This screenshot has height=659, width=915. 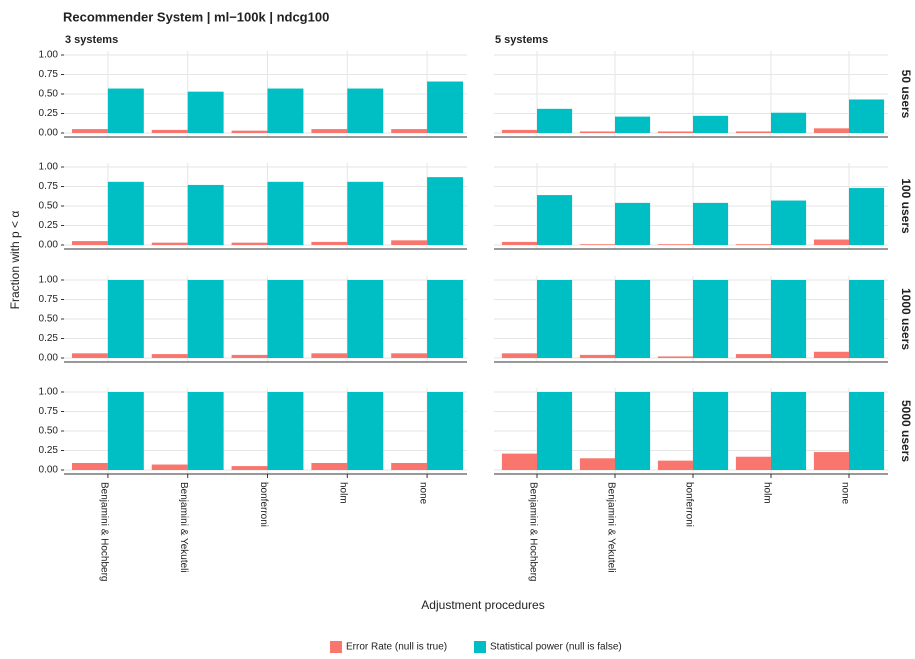 I want to click on y-axis-label: Fraction with p < α, so click(x=15, y=260).